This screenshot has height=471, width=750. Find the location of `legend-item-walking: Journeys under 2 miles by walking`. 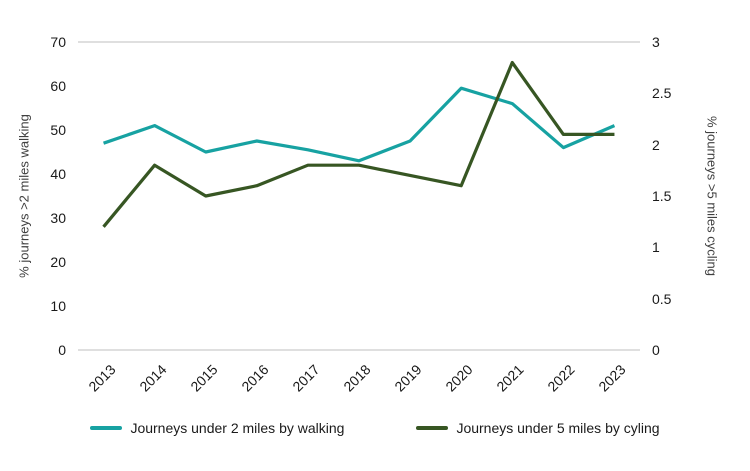

legend-item-walking: Journeys under 2 miles by walking is located at coordinates (217, 428).